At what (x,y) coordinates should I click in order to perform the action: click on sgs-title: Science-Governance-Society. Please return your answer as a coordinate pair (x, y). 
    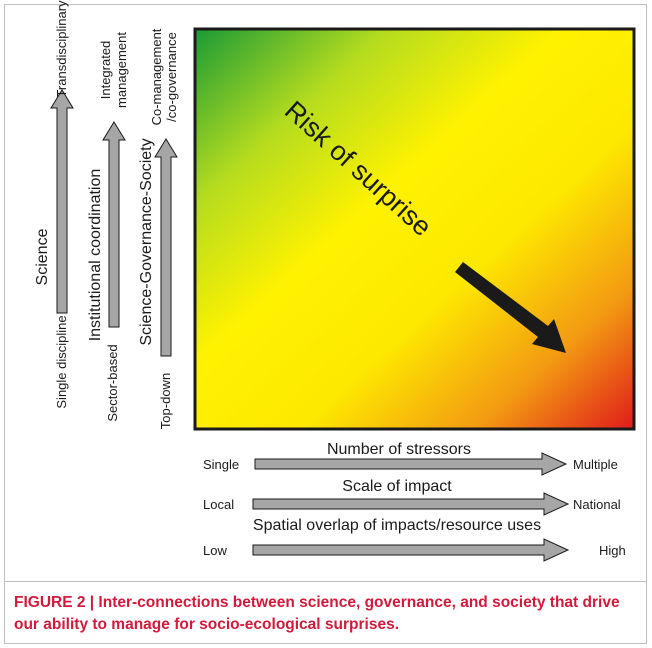
    Looking at the image, I should click on (146, 241).